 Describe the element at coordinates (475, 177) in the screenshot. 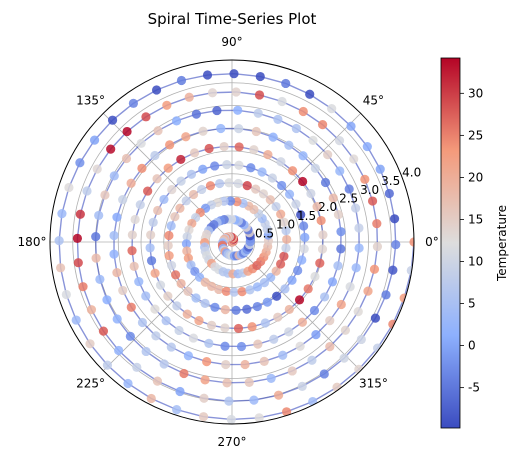

I see `colorbar-tick-label: 20` at that location.